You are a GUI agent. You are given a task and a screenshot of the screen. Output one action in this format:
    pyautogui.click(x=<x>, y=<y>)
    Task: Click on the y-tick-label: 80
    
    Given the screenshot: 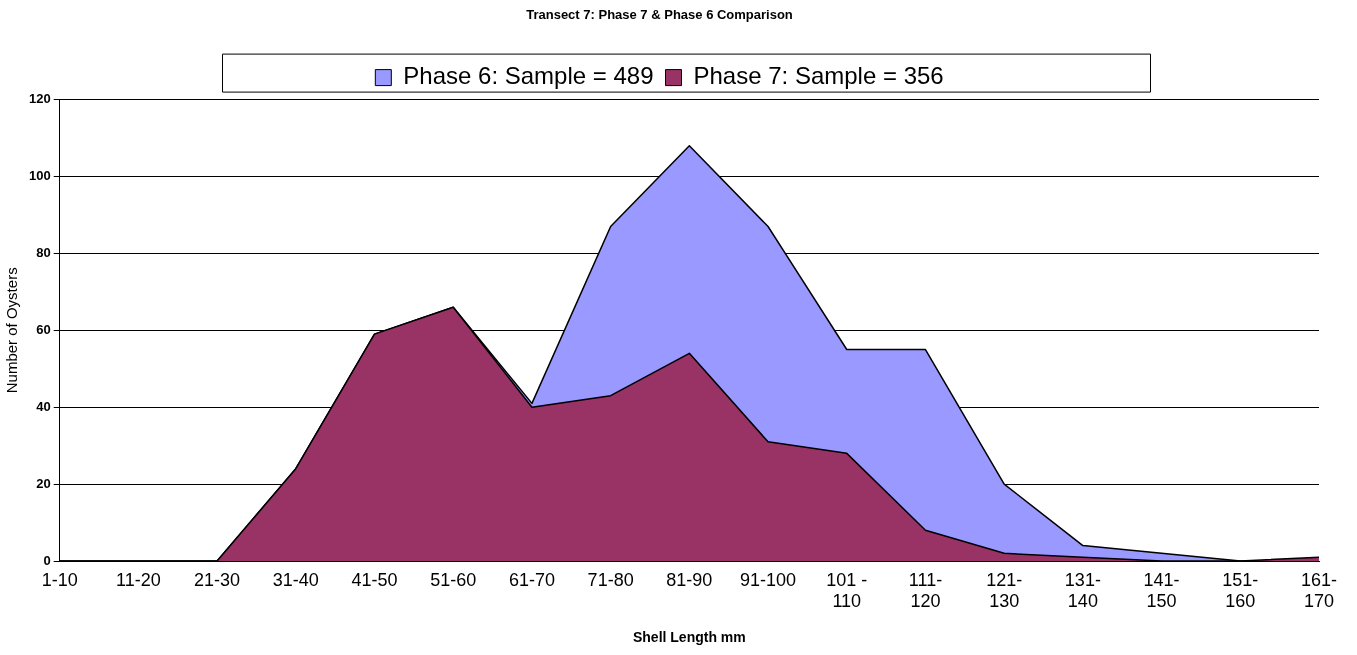 What is the action you would take?
    pyautogui.click(x=43, y=252)
    